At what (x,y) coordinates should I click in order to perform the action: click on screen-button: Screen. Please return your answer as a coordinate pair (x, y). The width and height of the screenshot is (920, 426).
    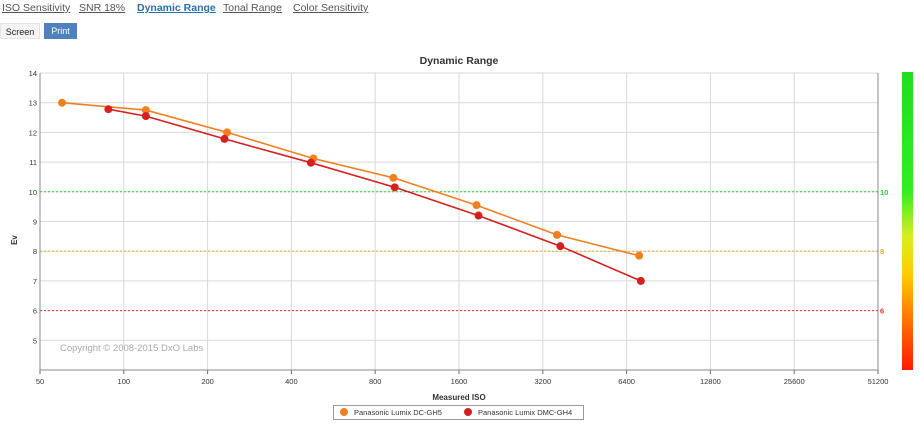
    Looking at the image, I should click on (20, 31).